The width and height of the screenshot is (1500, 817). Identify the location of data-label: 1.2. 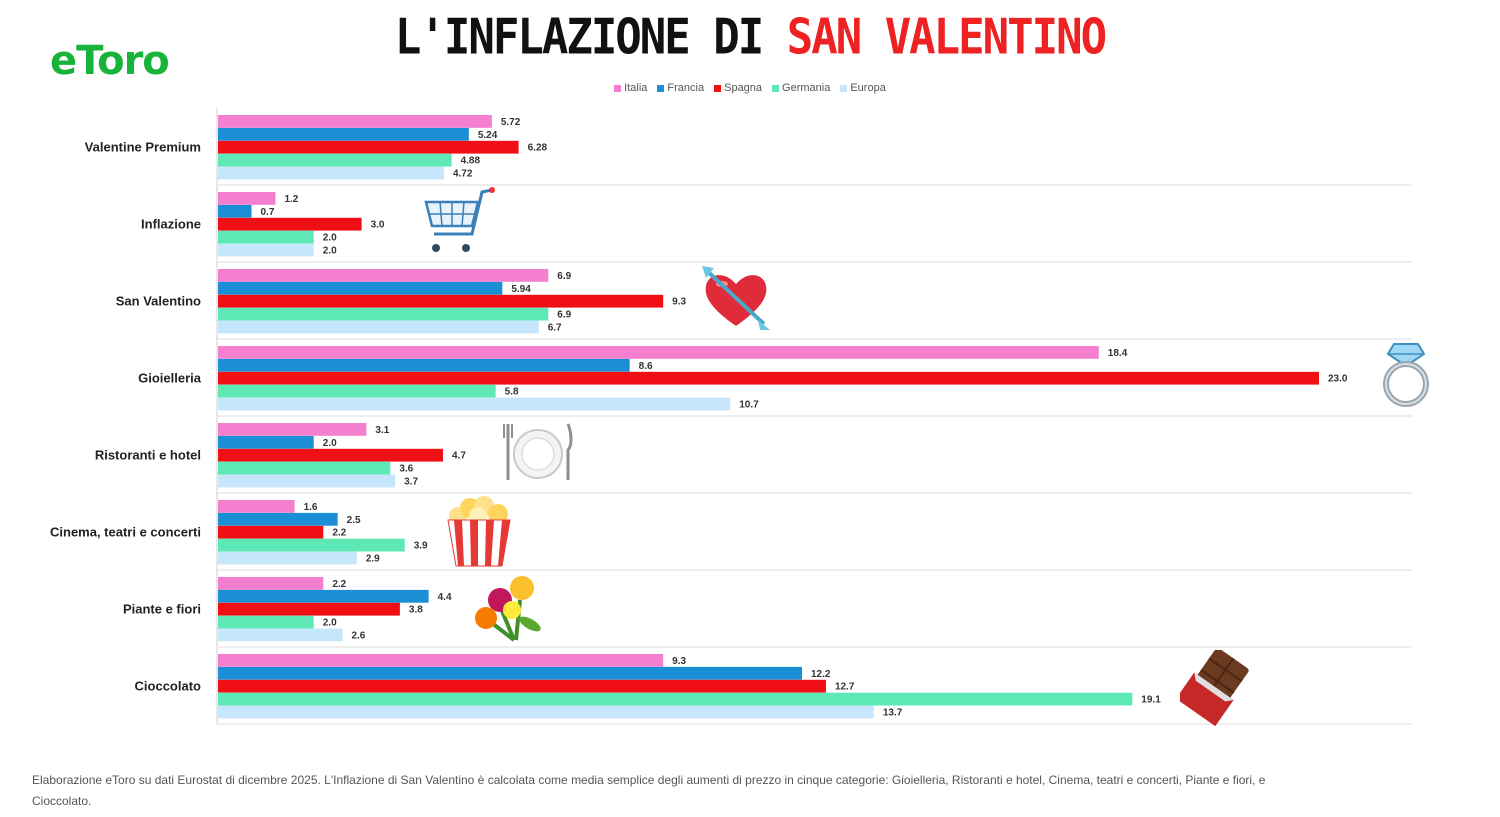
(291, 199).